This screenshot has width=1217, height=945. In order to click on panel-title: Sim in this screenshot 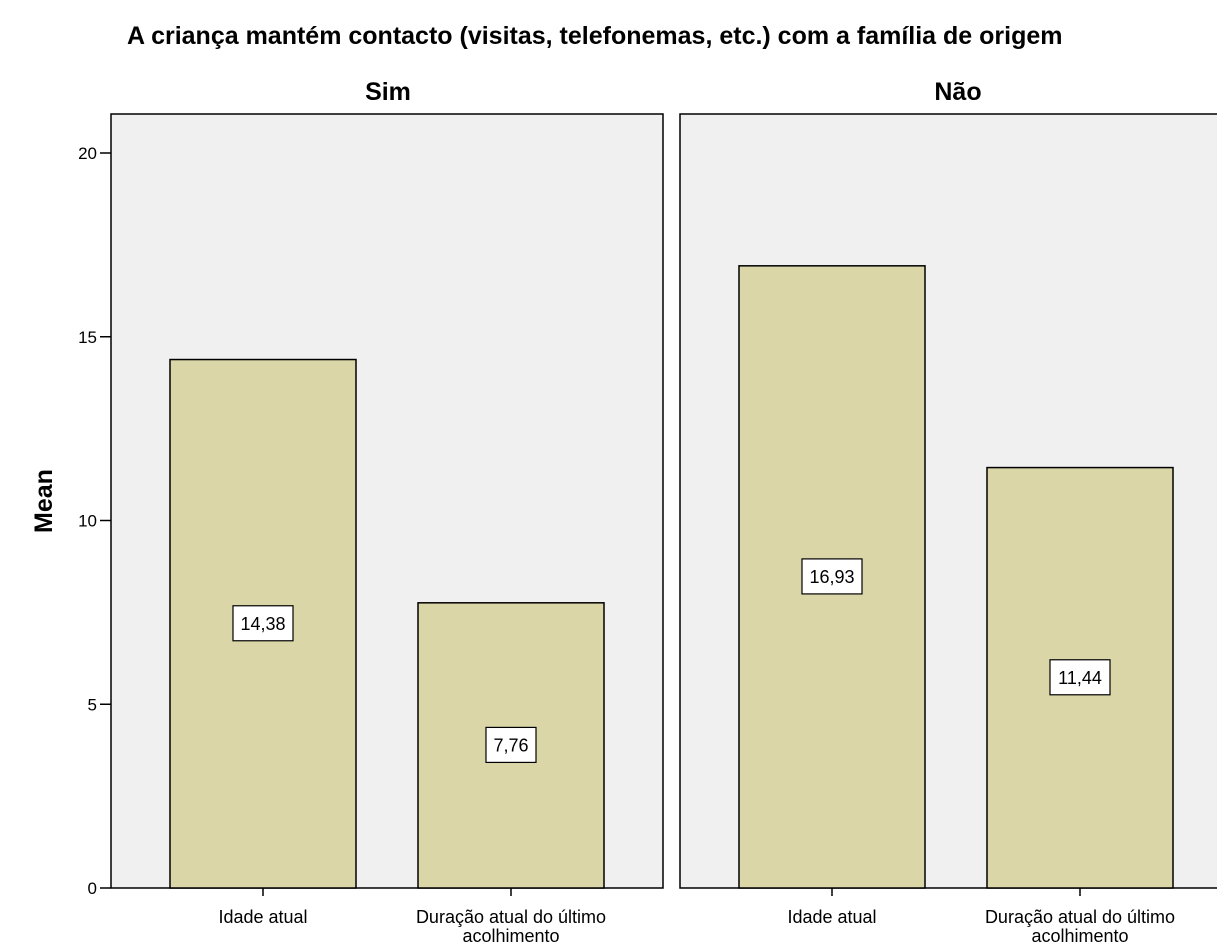, I will do `click(388, 92)`.